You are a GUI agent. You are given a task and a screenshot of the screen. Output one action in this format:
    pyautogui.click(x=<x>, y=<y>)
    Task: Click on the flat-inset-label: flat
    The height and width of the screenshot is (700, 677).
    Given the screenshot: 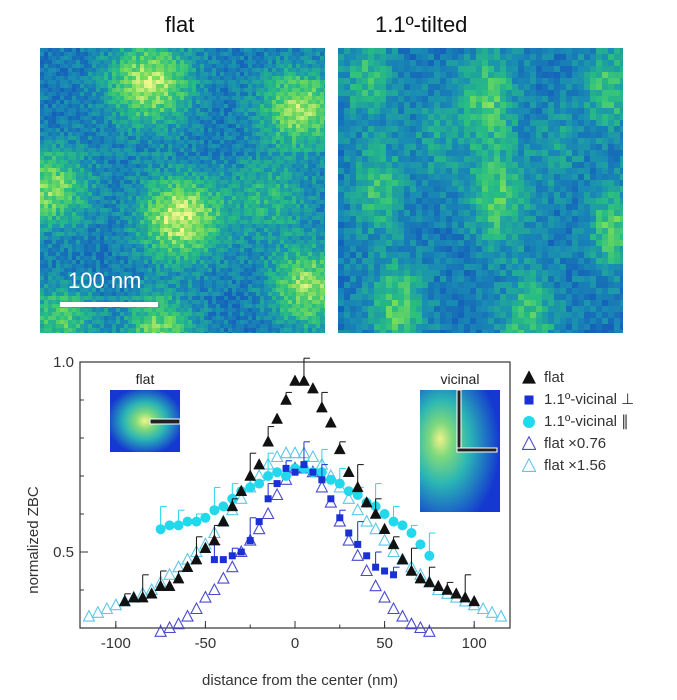 What is the action you would take?
    pyautogui.click(x=145, y=379)
    